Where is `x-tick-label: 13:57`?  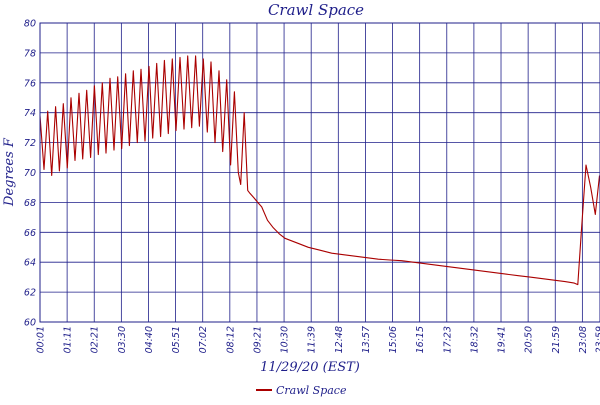 x-tick-label: 13:57 is located at coordinates (366, 339).